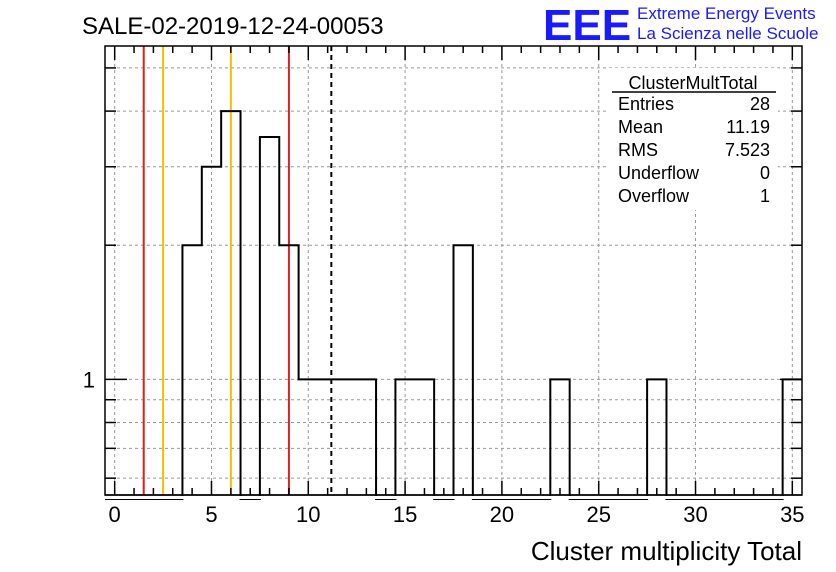 This screenshot has width=836, height=572. I want to click on x-tick-label: 10, so click(308, 514).